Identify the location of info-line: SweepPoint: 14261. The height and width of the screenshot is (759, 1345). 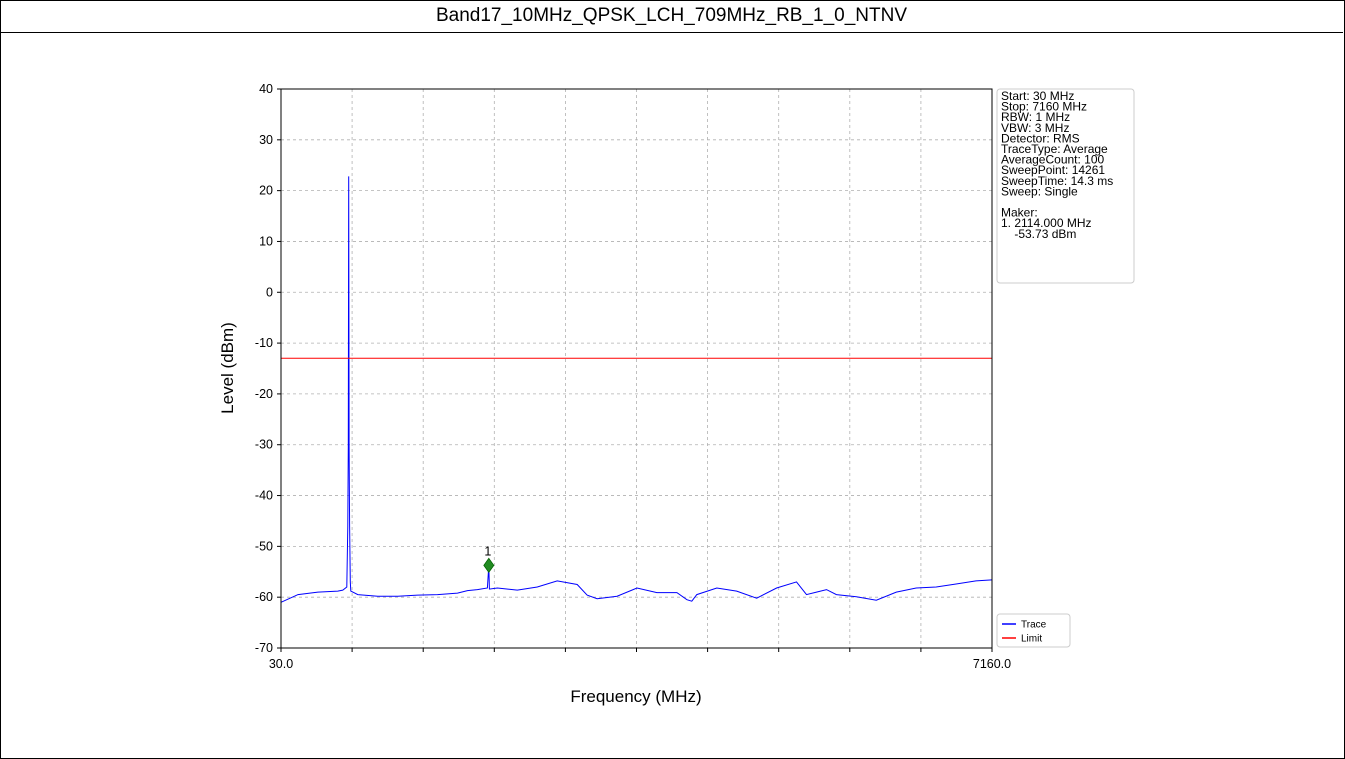
(1053, 170).